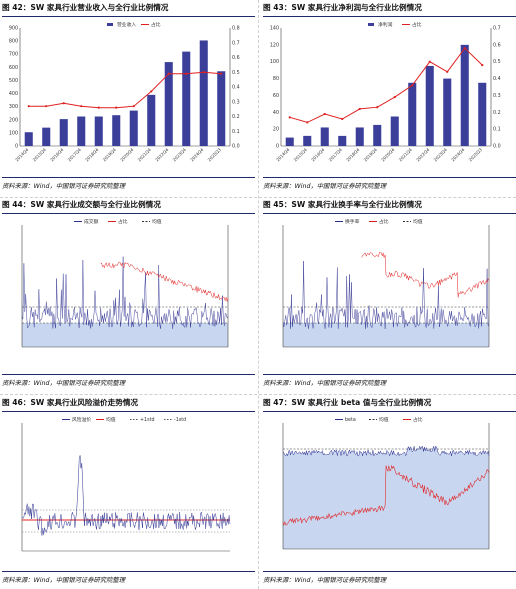  I want to click on figure-title: 图 42：SW 家具行业营业收入与全行业比例情况, so click(128, 9).